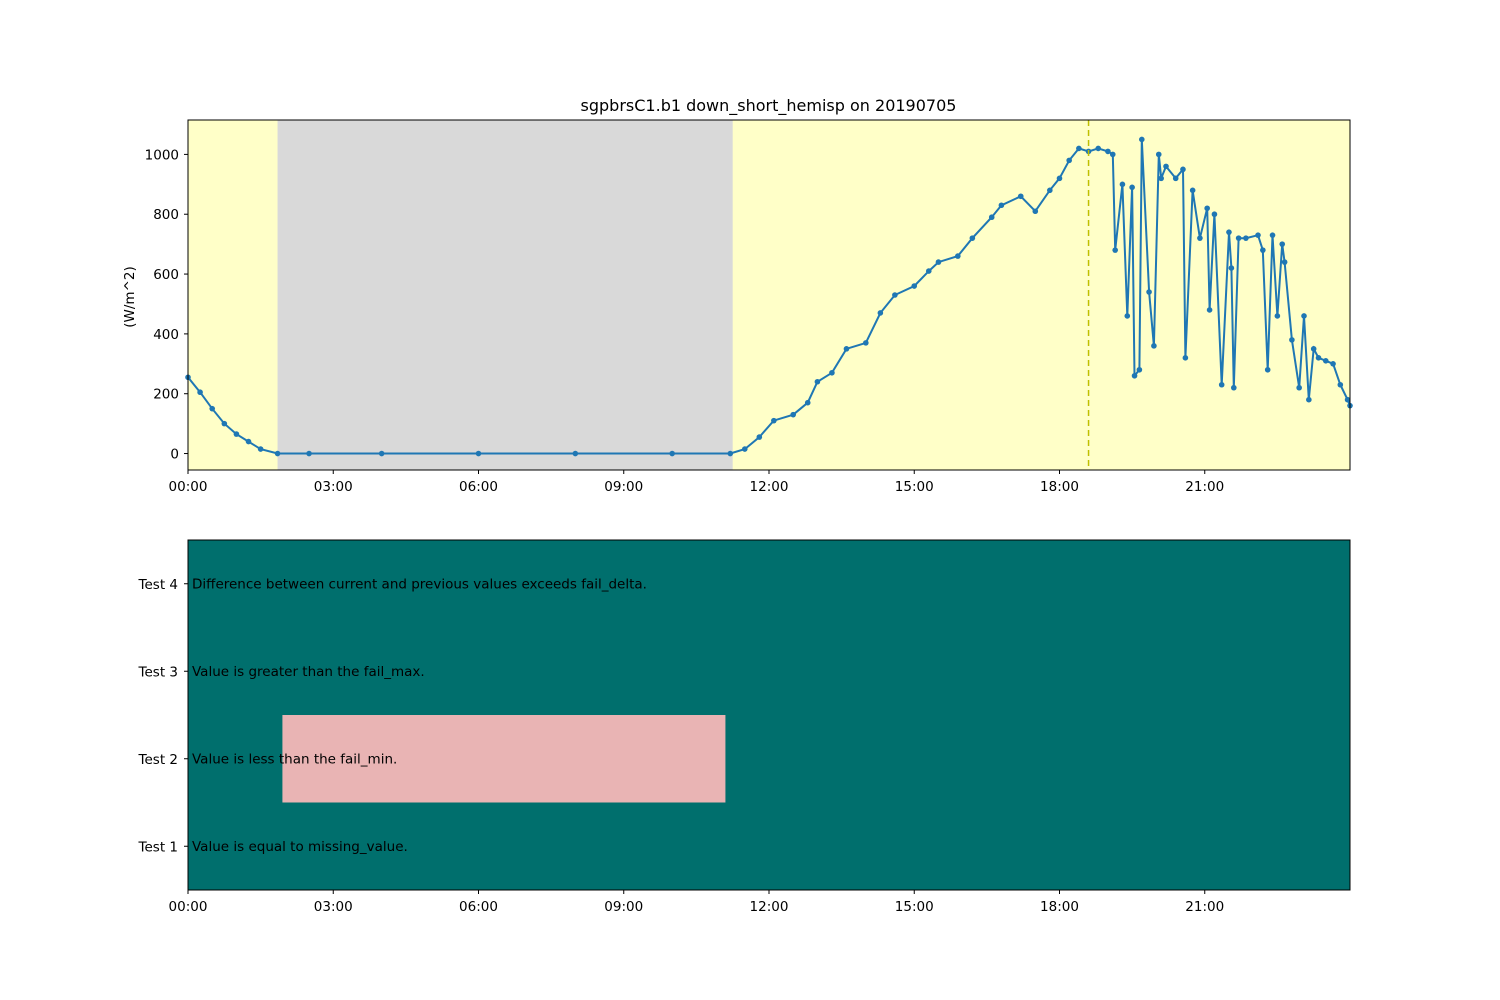 The height and width of the screenshot is (1000, 1500). Describe the element at coordinates (166, 215) in the screenshot. I see `y-tick-label: 800` at that location.